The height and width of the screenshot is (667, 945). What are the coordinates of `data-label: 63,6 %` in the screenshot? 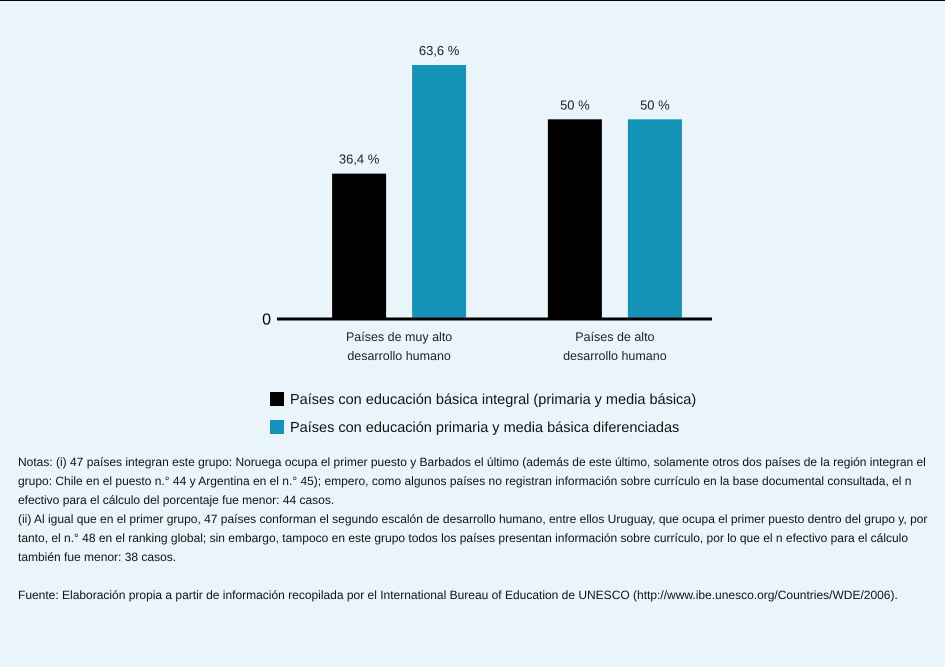 It's located at (439, 50).